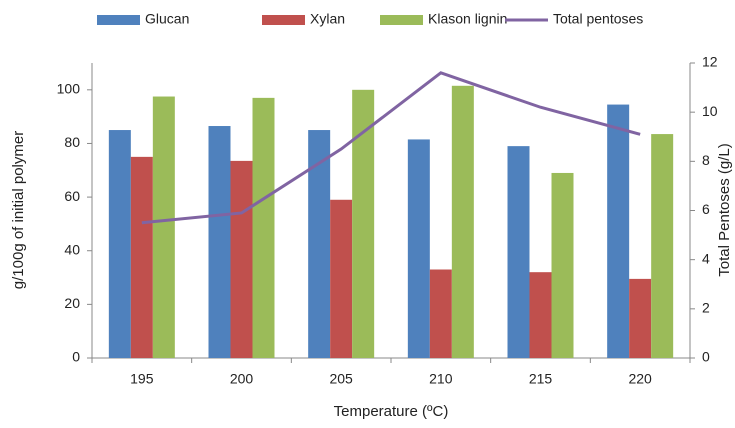  What do you see at coordinates (327, 19) in the screenshot?
I see `legend-label: Xylan` at bounding box center [327, 19].